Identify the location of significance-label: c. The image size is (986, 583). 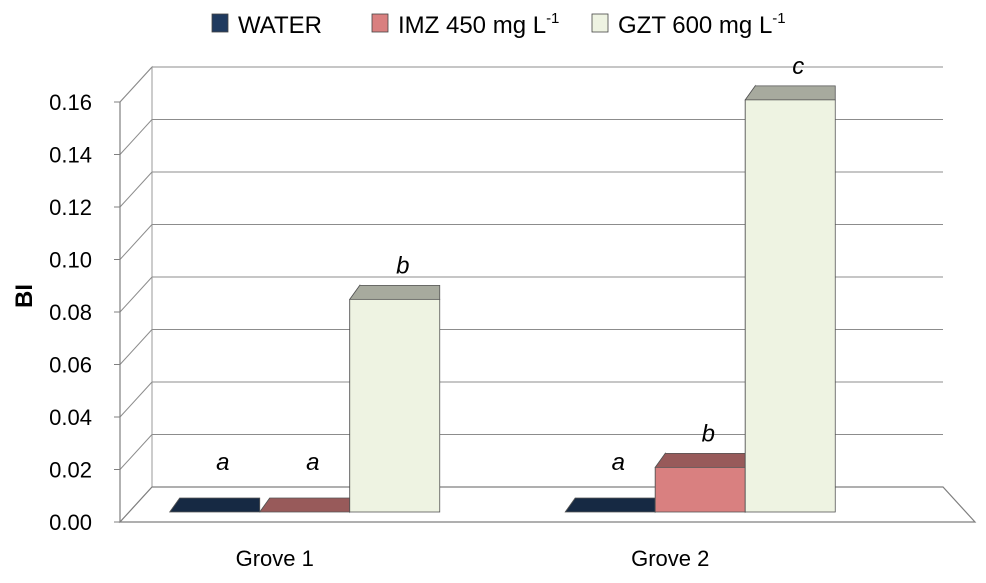
(798, 66).